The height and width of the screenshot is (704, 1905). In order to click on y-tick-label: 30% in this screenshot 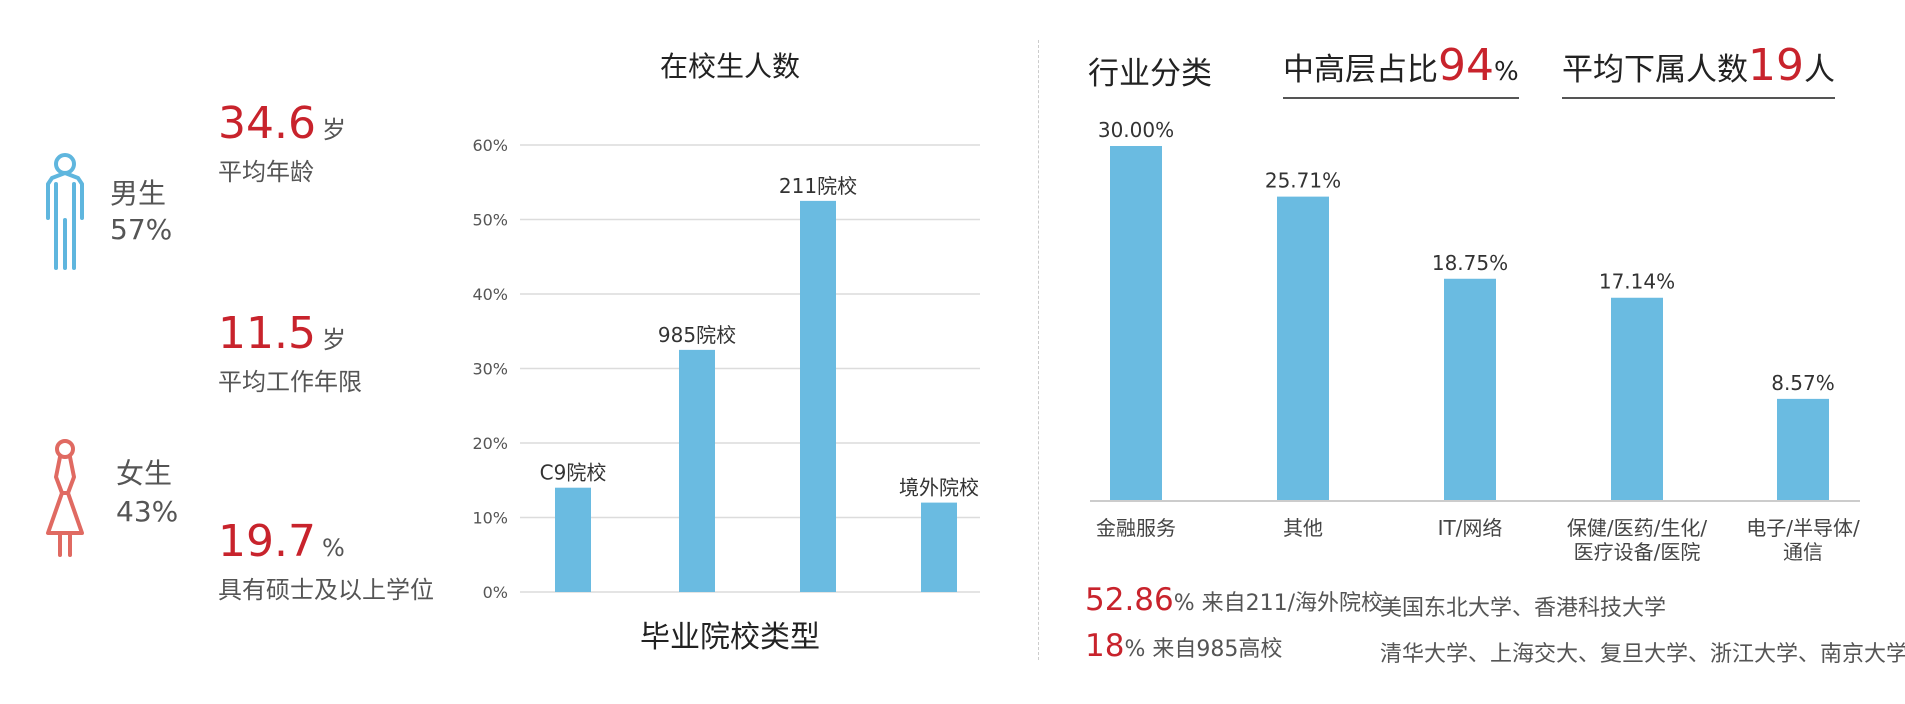, I will do `click(490, 369)`.